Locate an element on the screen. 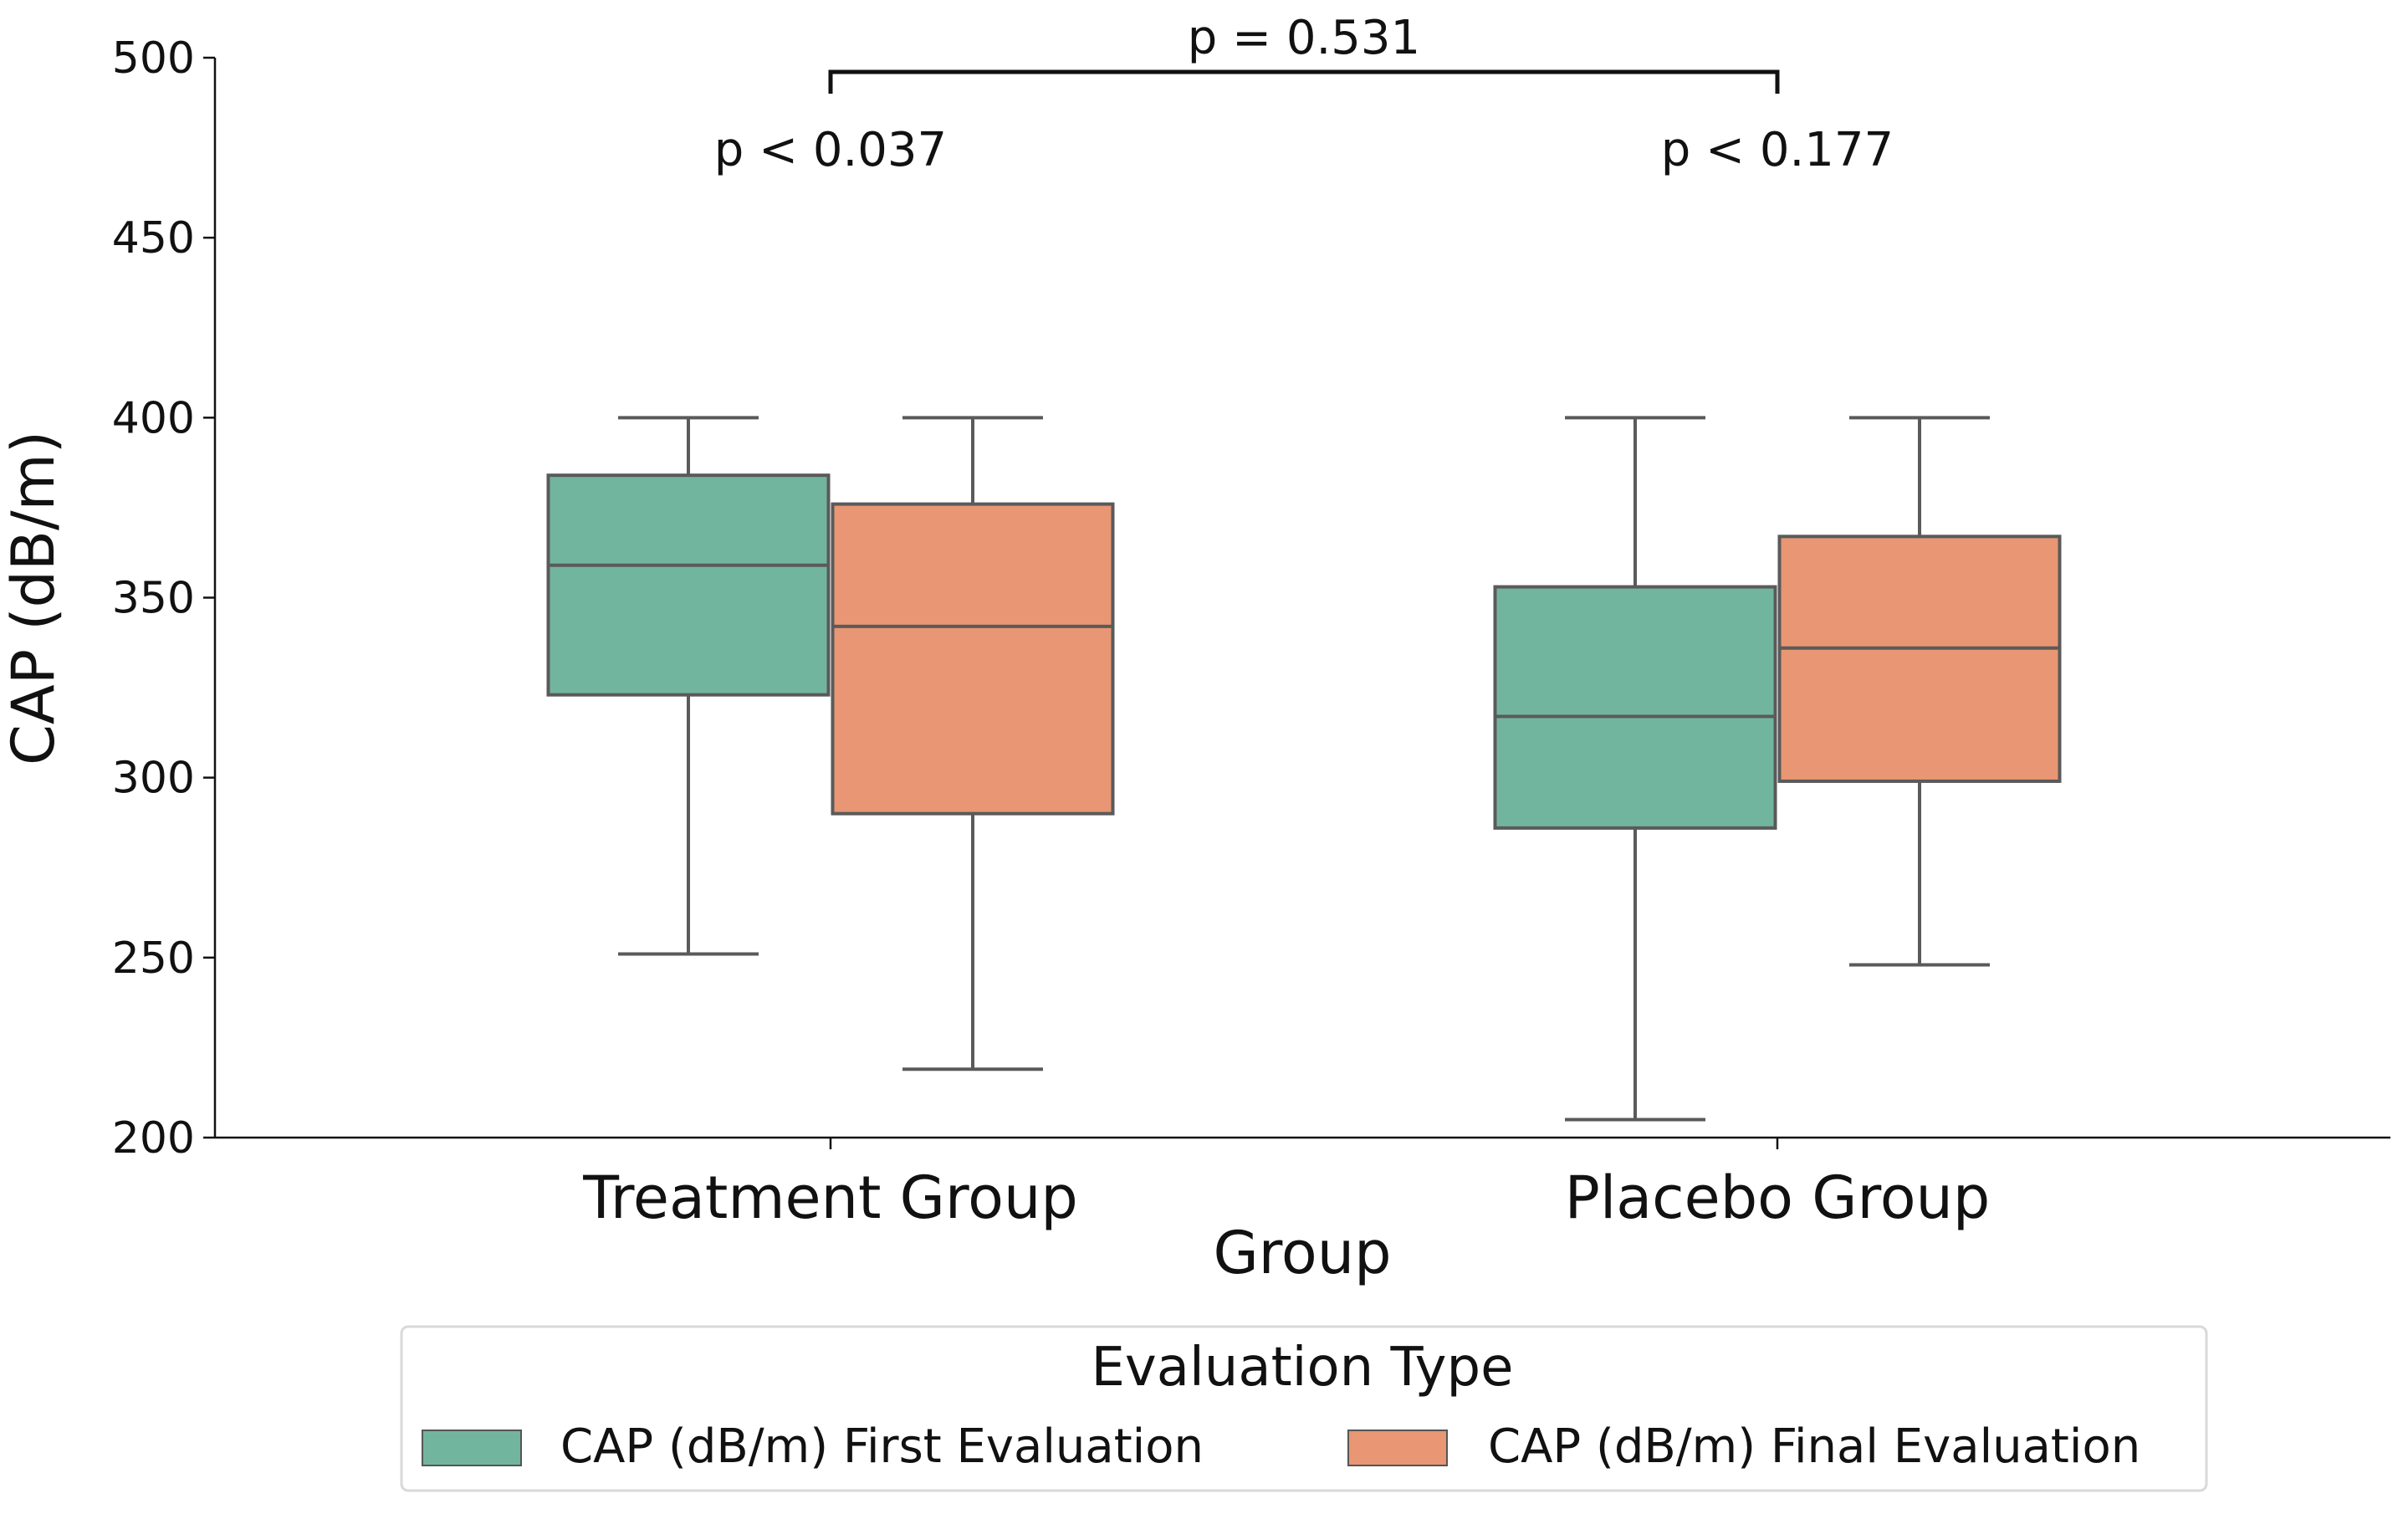 The image size is (2408, 1514). x-category-label: Treatment Group is located at coordinates (830, 1198).